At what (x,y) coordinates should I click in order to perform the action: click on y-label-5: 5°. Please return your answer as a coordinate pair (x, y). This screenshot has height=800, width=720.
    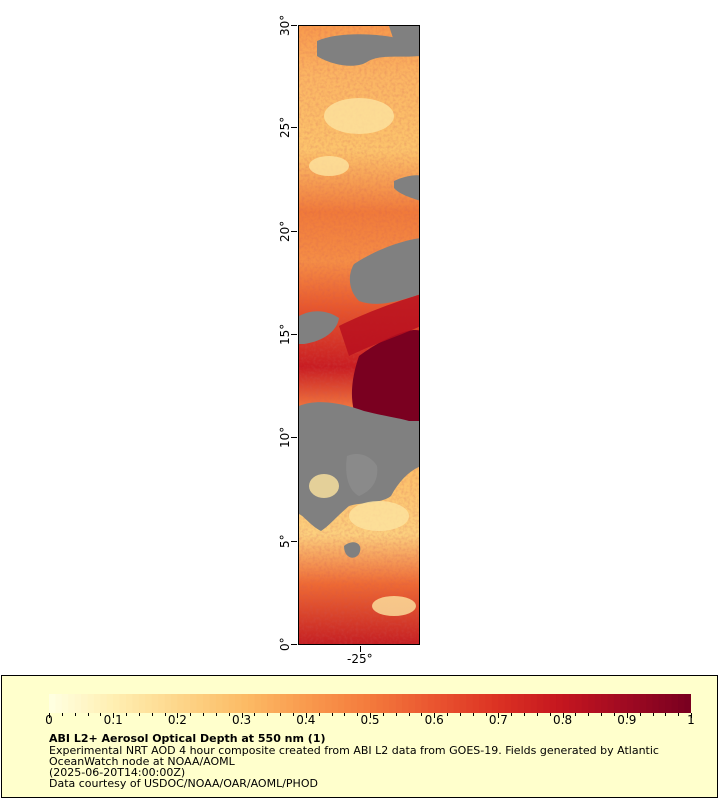
    Looking at the image, I should click on (285, 541).